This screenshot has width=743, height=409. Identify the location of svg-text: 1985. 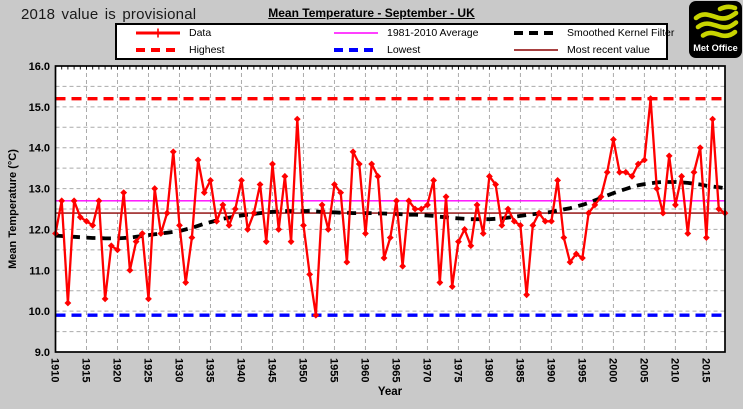
(519, 370).